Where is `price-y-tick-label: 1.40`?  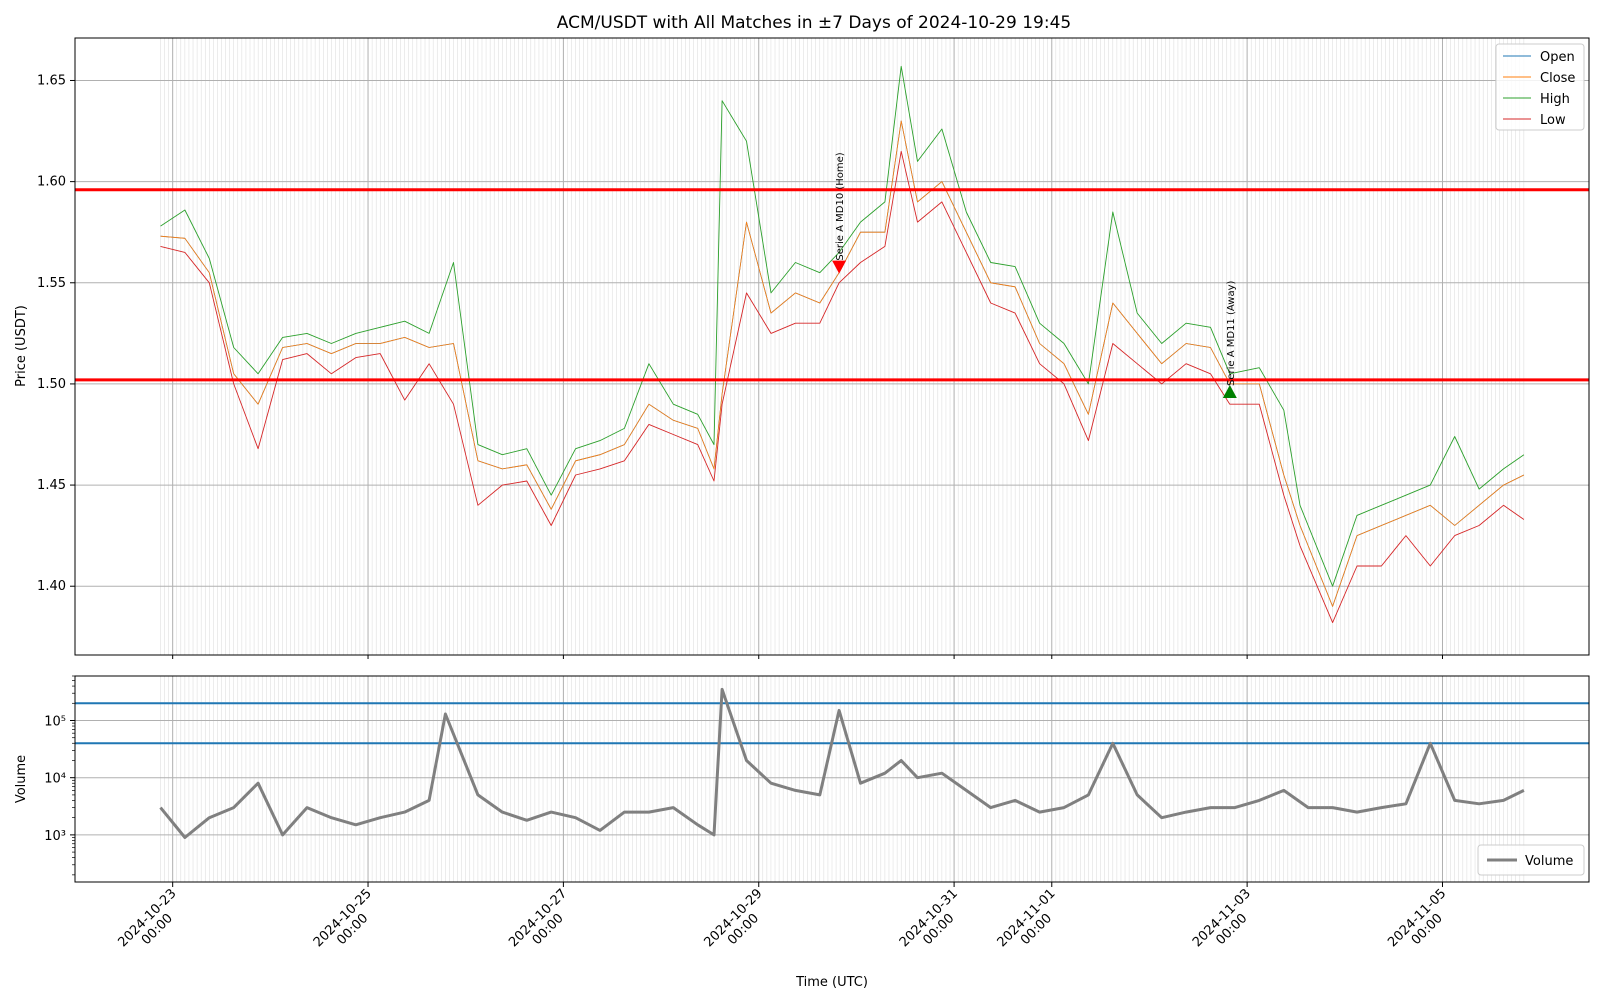
price-y-tick-label: 1.40 is located at coordinates (51, 586).